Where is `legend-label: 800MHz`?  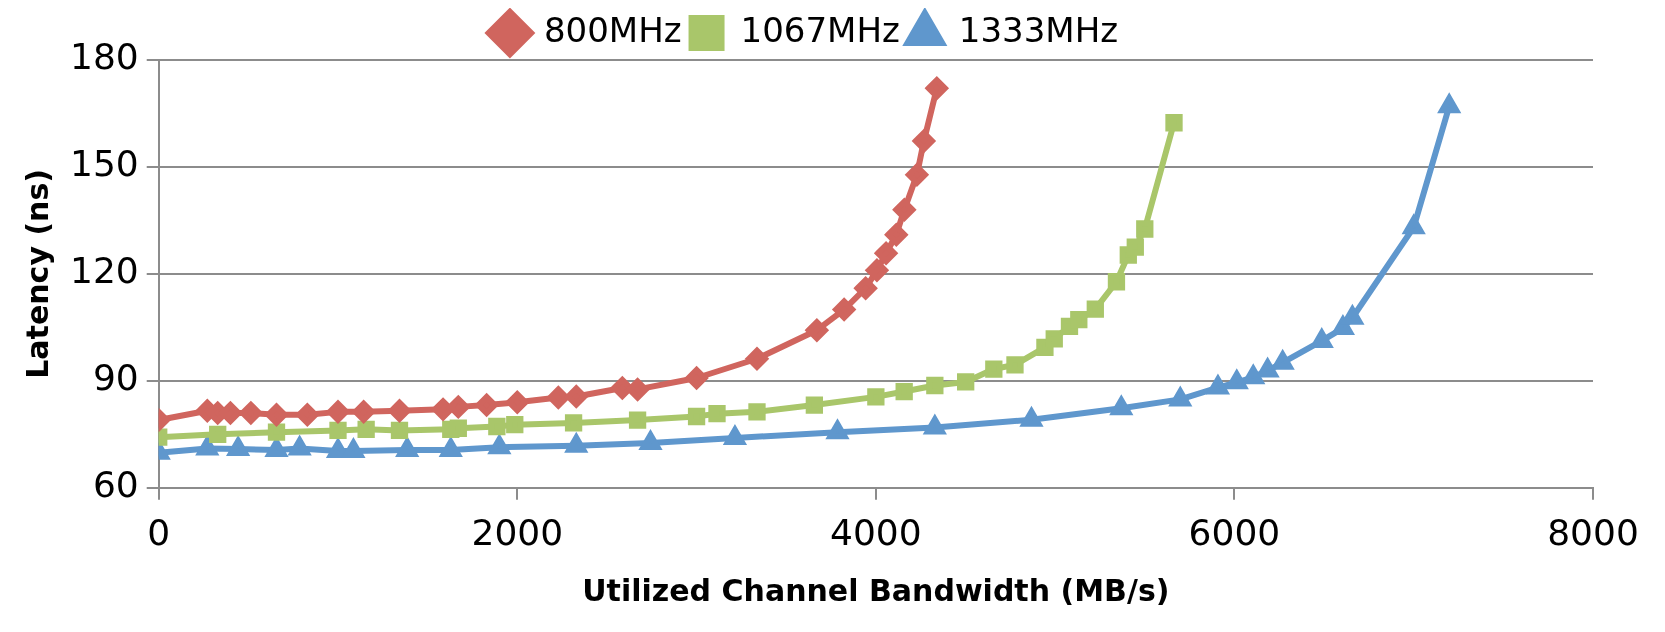 legend-label: 800MHz is located at coordinates (612, 29).